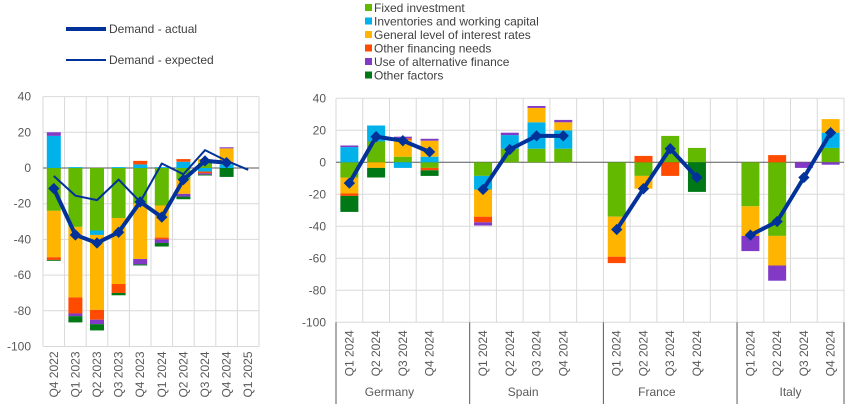 Image resolution: width=852 pixels, height=408 pixels. Describe the element at coordinates (389, 159) in the screenshot. I see `line-demand-actual-germany` at that location.